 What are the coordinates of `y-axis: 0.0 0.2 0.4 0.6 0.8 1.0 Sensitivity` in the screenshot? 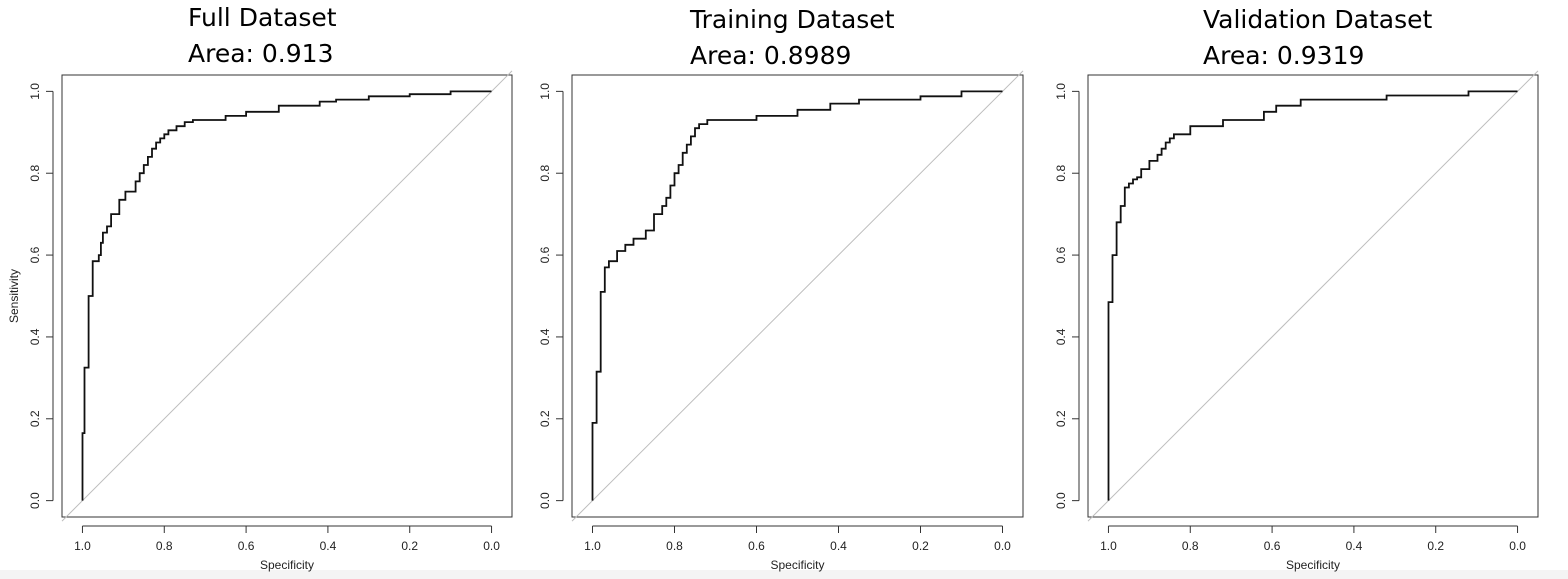 It's located at (30, 296).